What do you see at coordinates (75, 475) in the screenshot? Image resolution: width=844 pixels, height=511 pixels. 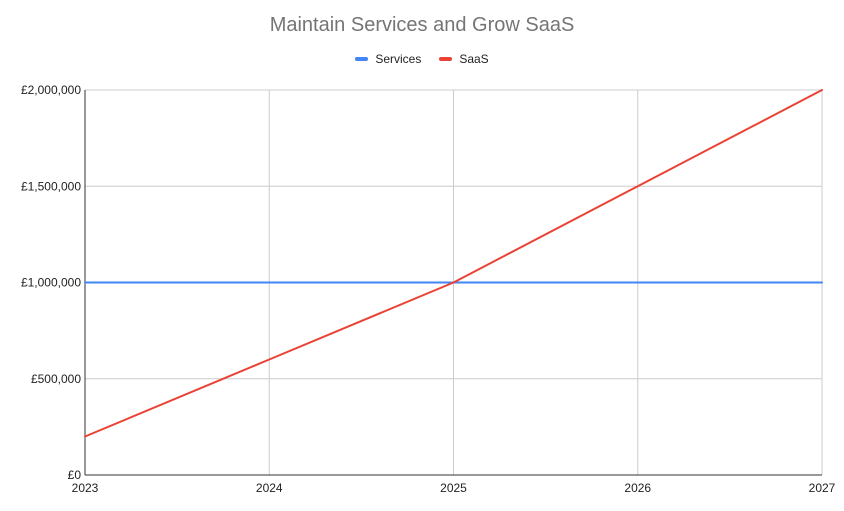 I see `y-tick-label: £0` at bounding box center [75, 475].